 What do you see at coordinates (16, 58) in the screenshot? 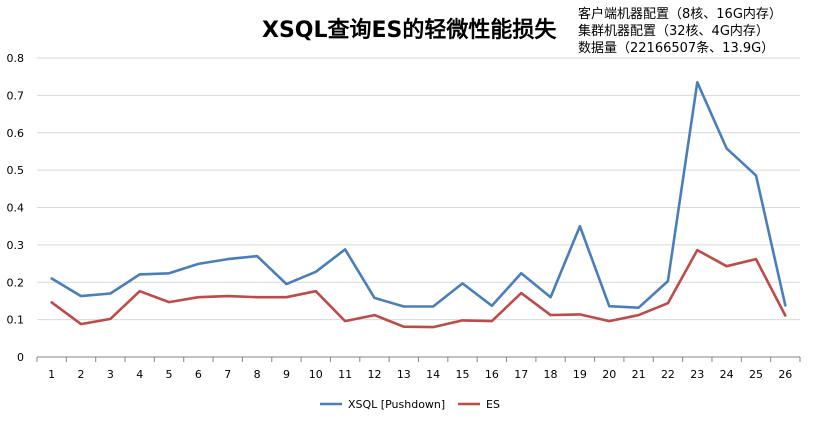
I see `y-tick-label: 0.8` at bounding box center [16, 58].